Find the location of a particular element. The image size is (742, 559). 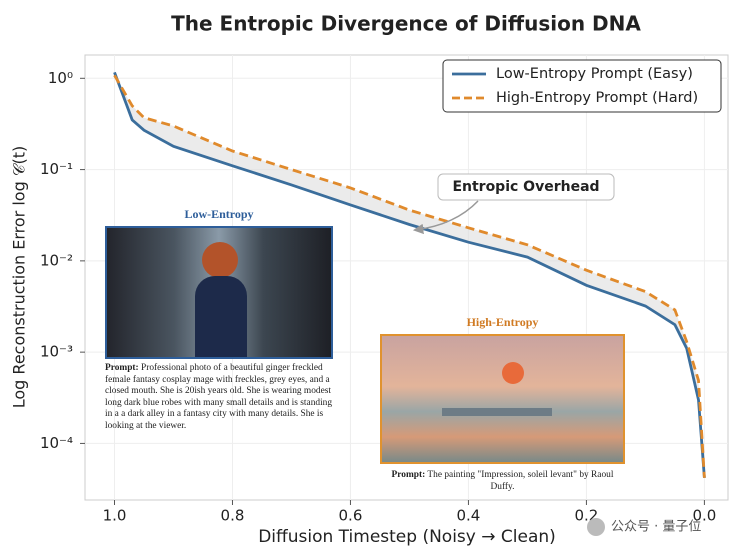

x-axis-label: Diffusion Timestep (Noisy → Clean) is located at coordinates (407, 537).